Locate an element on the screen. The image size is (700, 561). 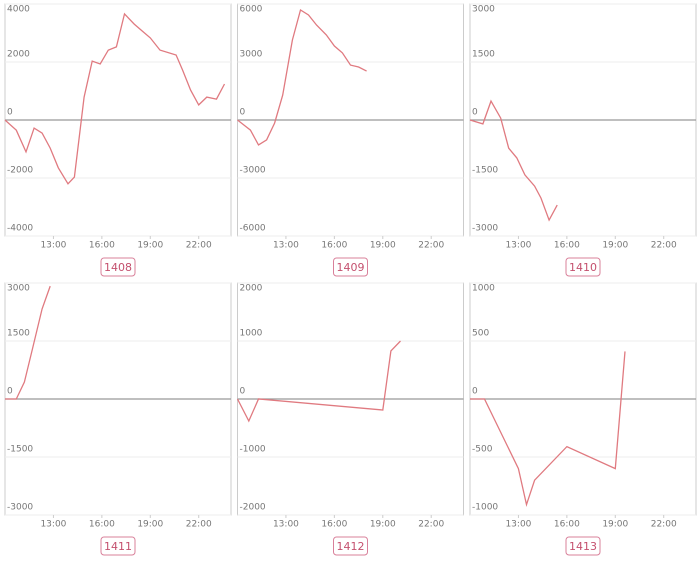
y-tick-label: 6000 is located at coordinates (251, 10).